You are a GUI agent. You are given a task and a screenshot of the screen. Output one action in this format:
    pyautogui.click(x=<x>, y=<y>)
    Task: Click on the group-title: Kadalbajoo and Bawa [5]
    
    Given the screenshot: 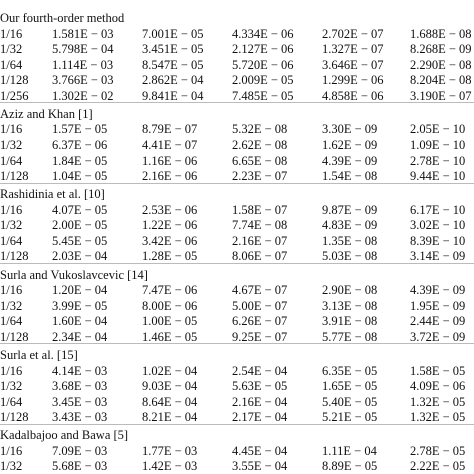 What is the action you would take?
    pyautogui.click(x=64, y=435)
    